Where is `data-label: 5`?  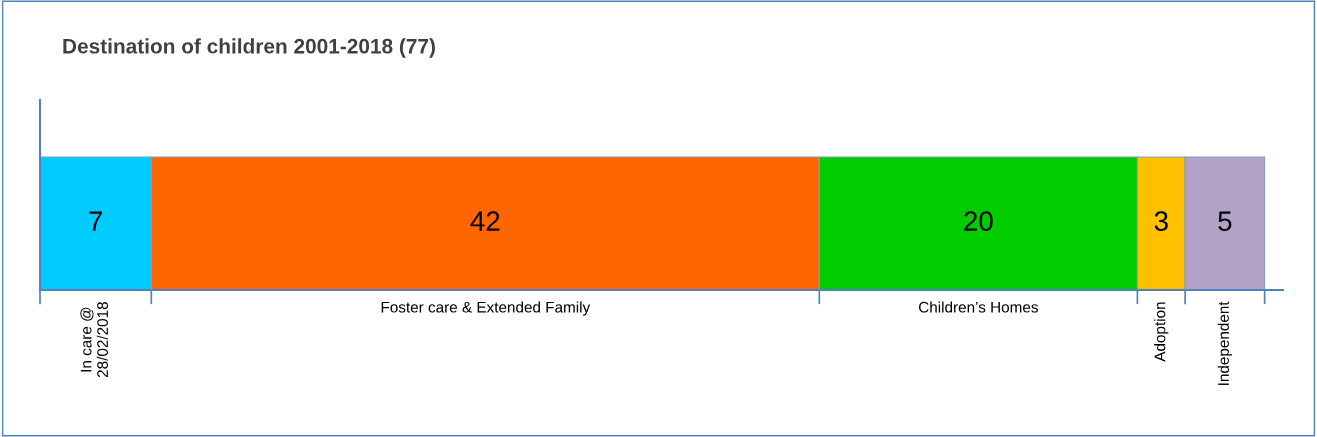 data-label: 5 is located at coordinates (1225, 221).